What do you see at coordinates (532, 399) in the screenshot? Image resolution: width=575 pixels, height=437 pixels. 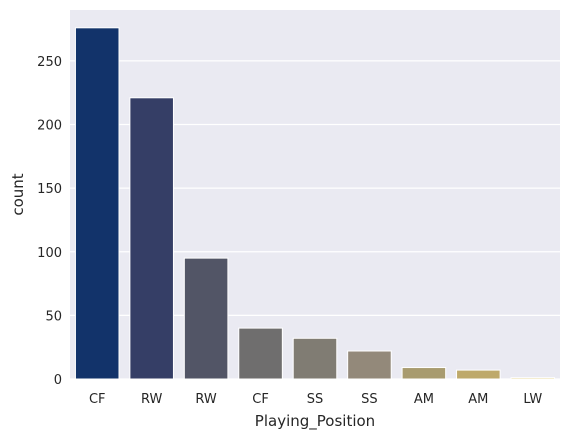 I see `x-tick-label: LW` at bounding box center [532, 399].